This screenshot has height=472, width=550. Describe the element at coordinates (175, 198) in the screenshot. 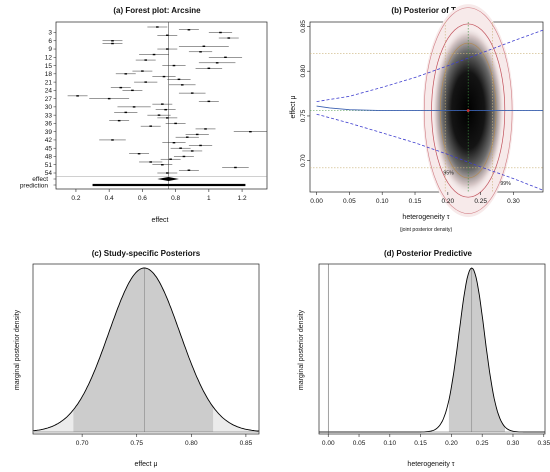

I see `x-tick-label: 0.8` at that location.